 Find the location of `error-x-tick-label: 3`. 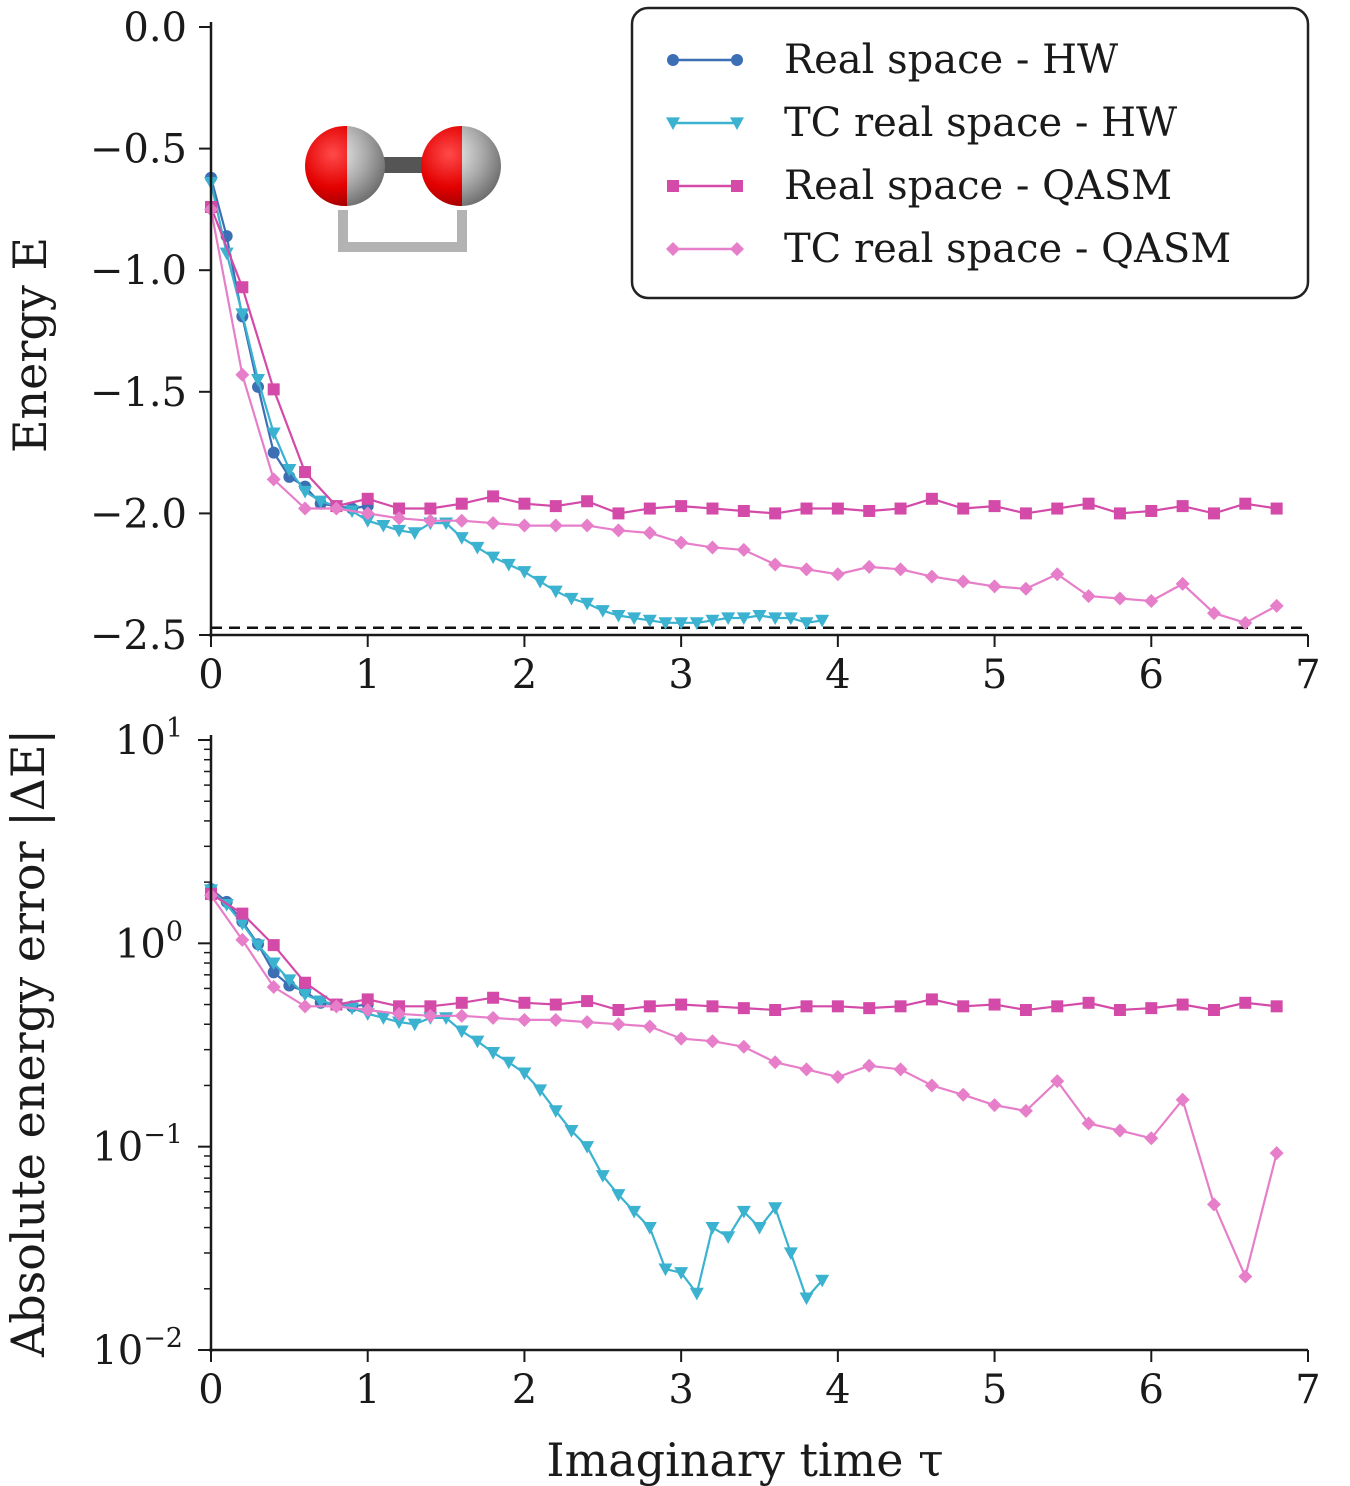

error-x-tick-label: 3 is located at coordinates (680, 1390).